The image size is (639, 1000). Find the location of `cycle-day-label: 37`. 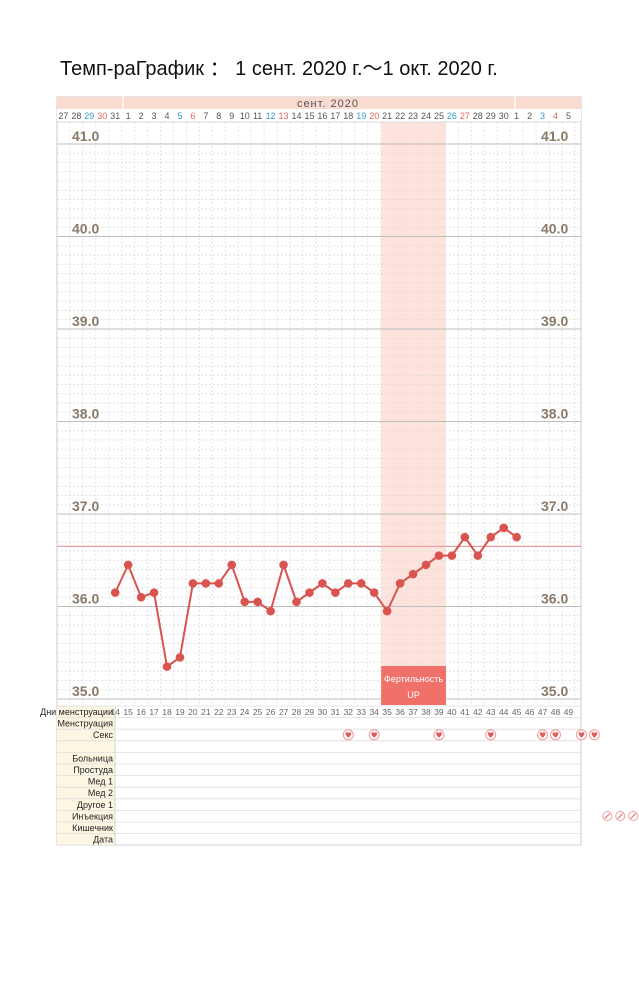

cycle-day-label: 37 is located at coordinates (413, 712).